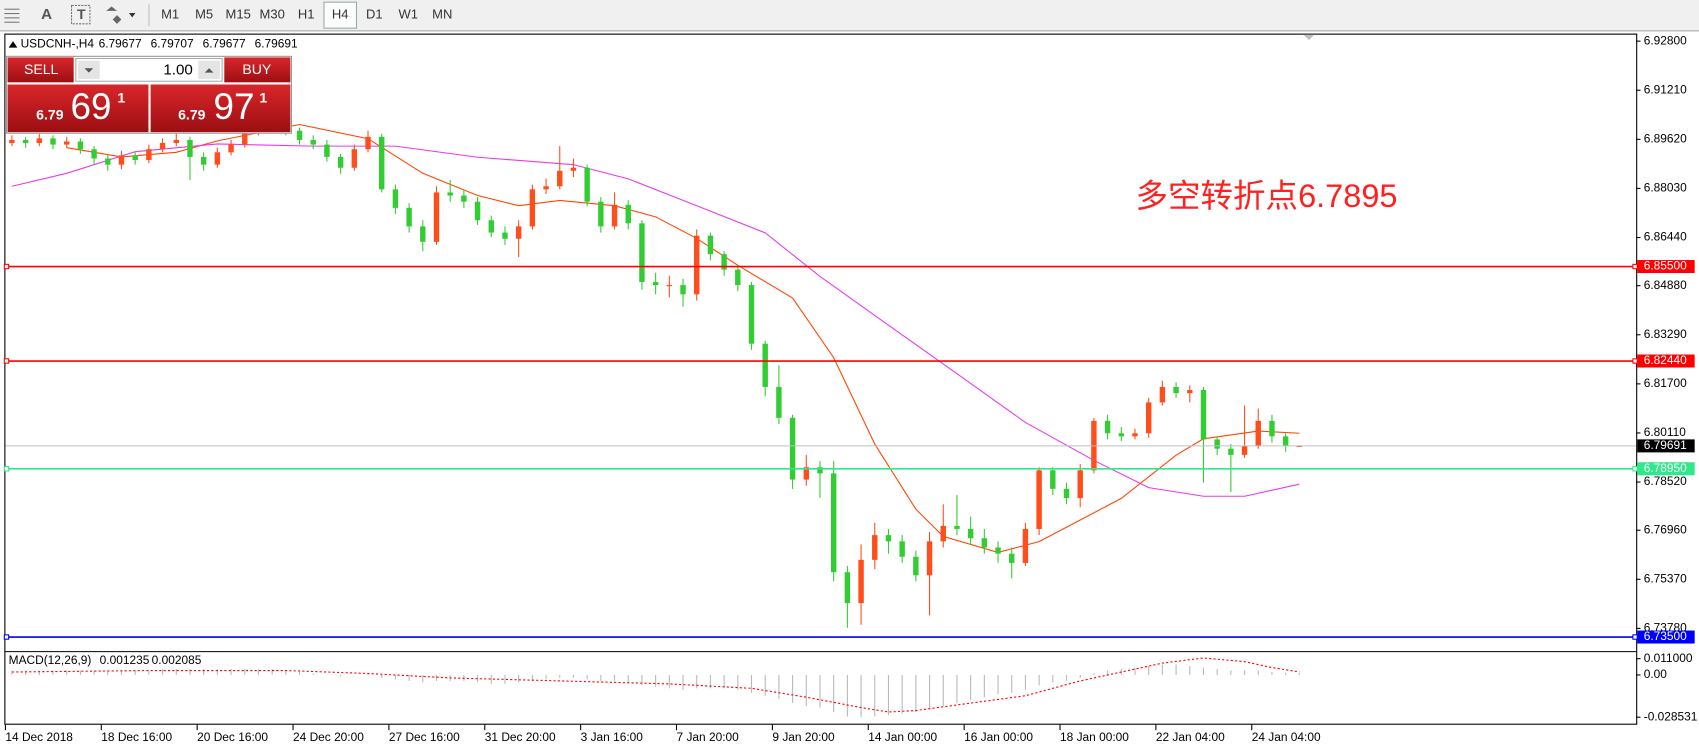 This screenshot has height=754, width=1699. What do you see at coordinates (328, 737) in the screenshot?
I see `x-tick-label: 24 Dec 20:00` at bounding box center [328, 737].